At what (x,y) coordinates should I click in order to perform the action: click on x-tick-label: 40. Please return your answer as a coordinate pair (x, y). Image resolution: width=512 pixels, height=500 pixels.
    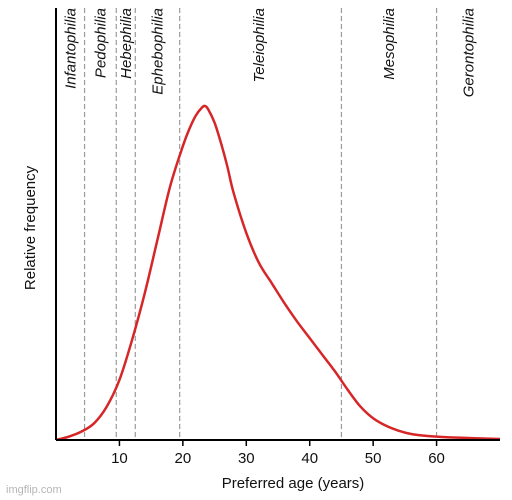
    Looking at the image, I should click on (309, 458).